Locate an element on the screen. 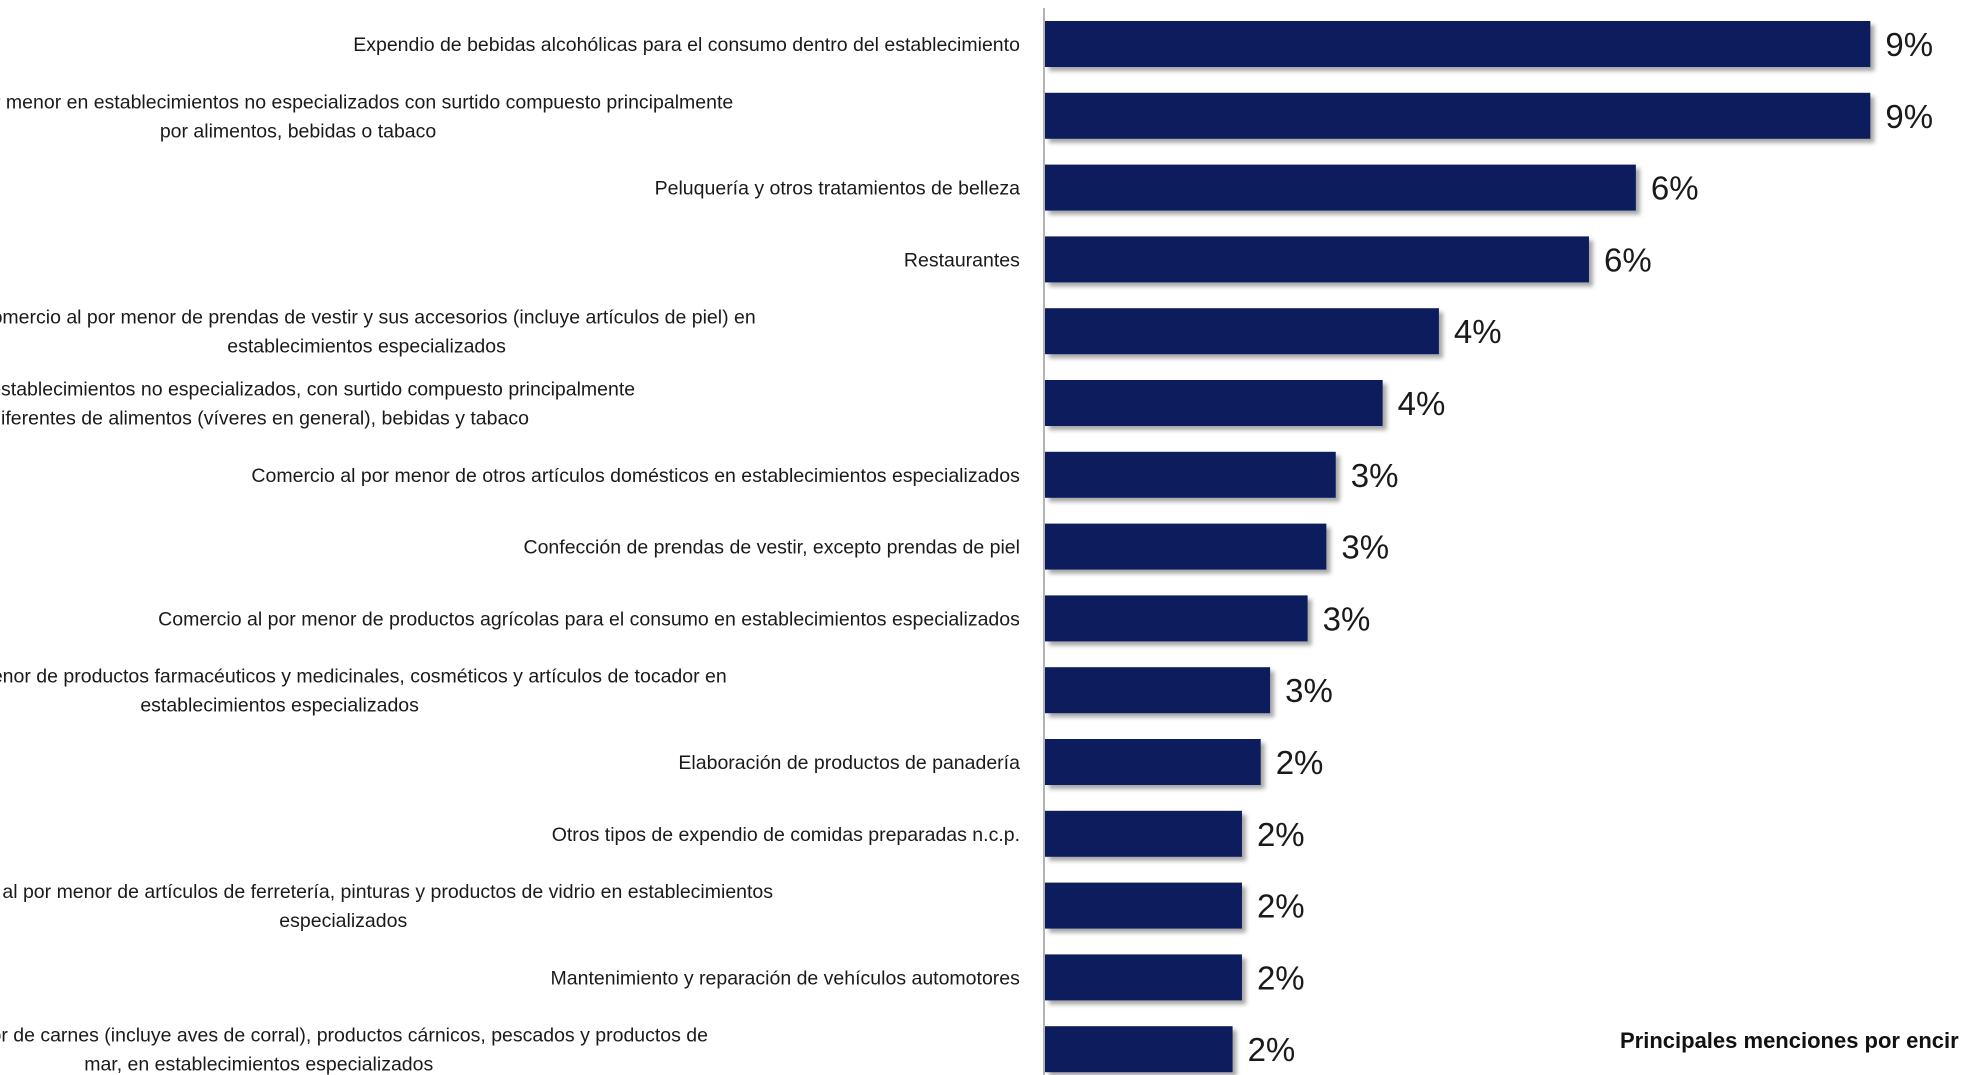 The height and width of the screenshot is (1075, 1988). chart-note: Principales menciones por encir is located at coordinates (1789, 1040).